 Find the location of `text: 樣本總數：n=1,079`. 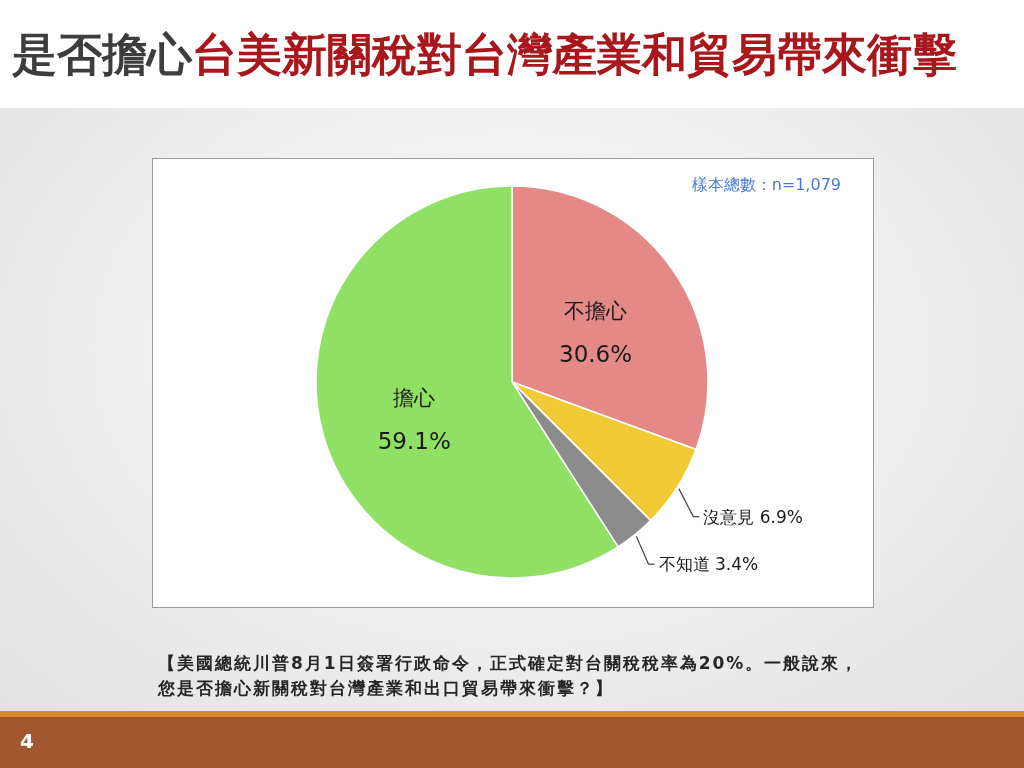

text: 樣本總數：n=1,079 is located at coordinates (766, 185).